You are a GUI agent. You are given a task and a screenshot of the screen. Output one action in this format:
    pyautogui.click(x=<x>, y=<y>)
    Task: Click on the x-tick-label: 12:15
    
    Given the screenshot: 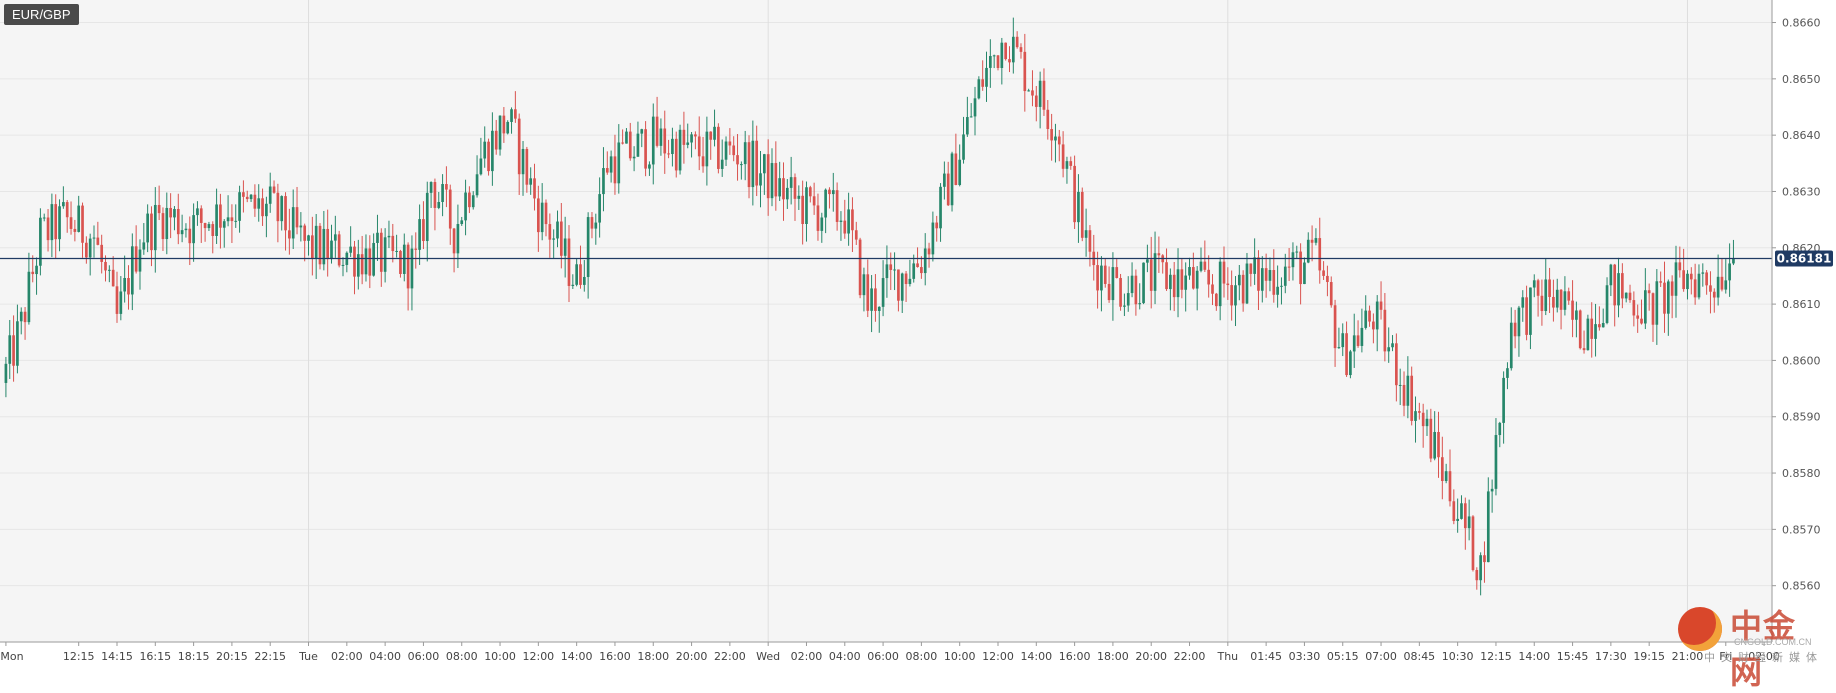 What is the action you would take?
    pyautogui.click(x=79, y=656)
    